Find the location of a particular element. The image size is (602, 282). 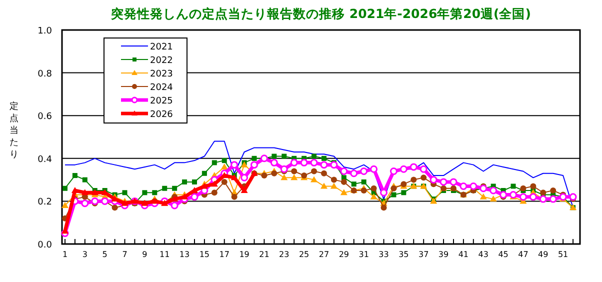

x-tick-label: 25 is located at coordinates (304, 254).